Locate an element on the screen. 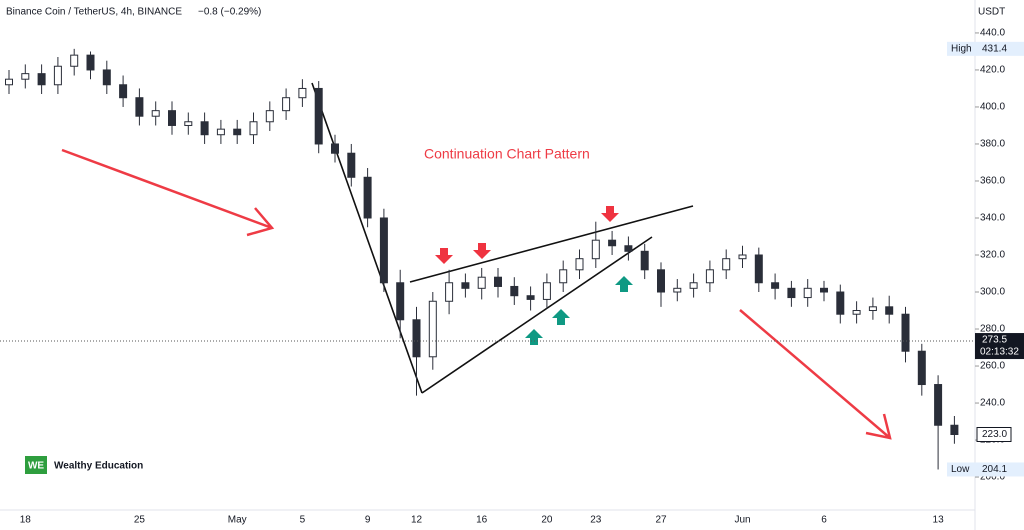 Image resolution: width=1024 pixels, height=530 pixels. x-tick-label: 13 is located at coordinates (939, 520).